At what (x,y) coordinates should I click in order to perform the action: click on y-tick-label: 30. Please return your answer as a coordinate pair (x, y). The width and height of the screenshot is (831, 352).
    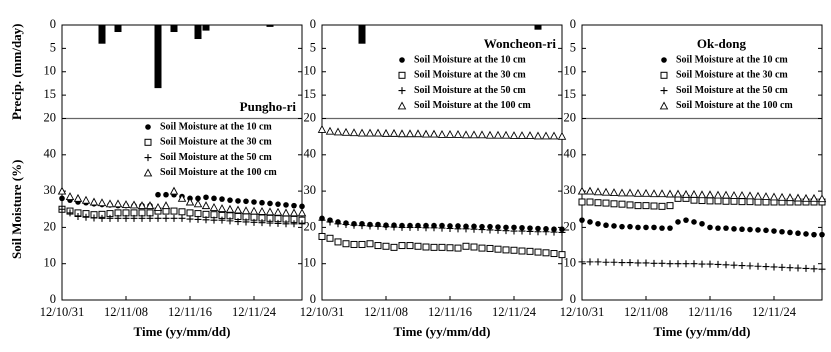
    Looking at the image, I should click on (50, 190).